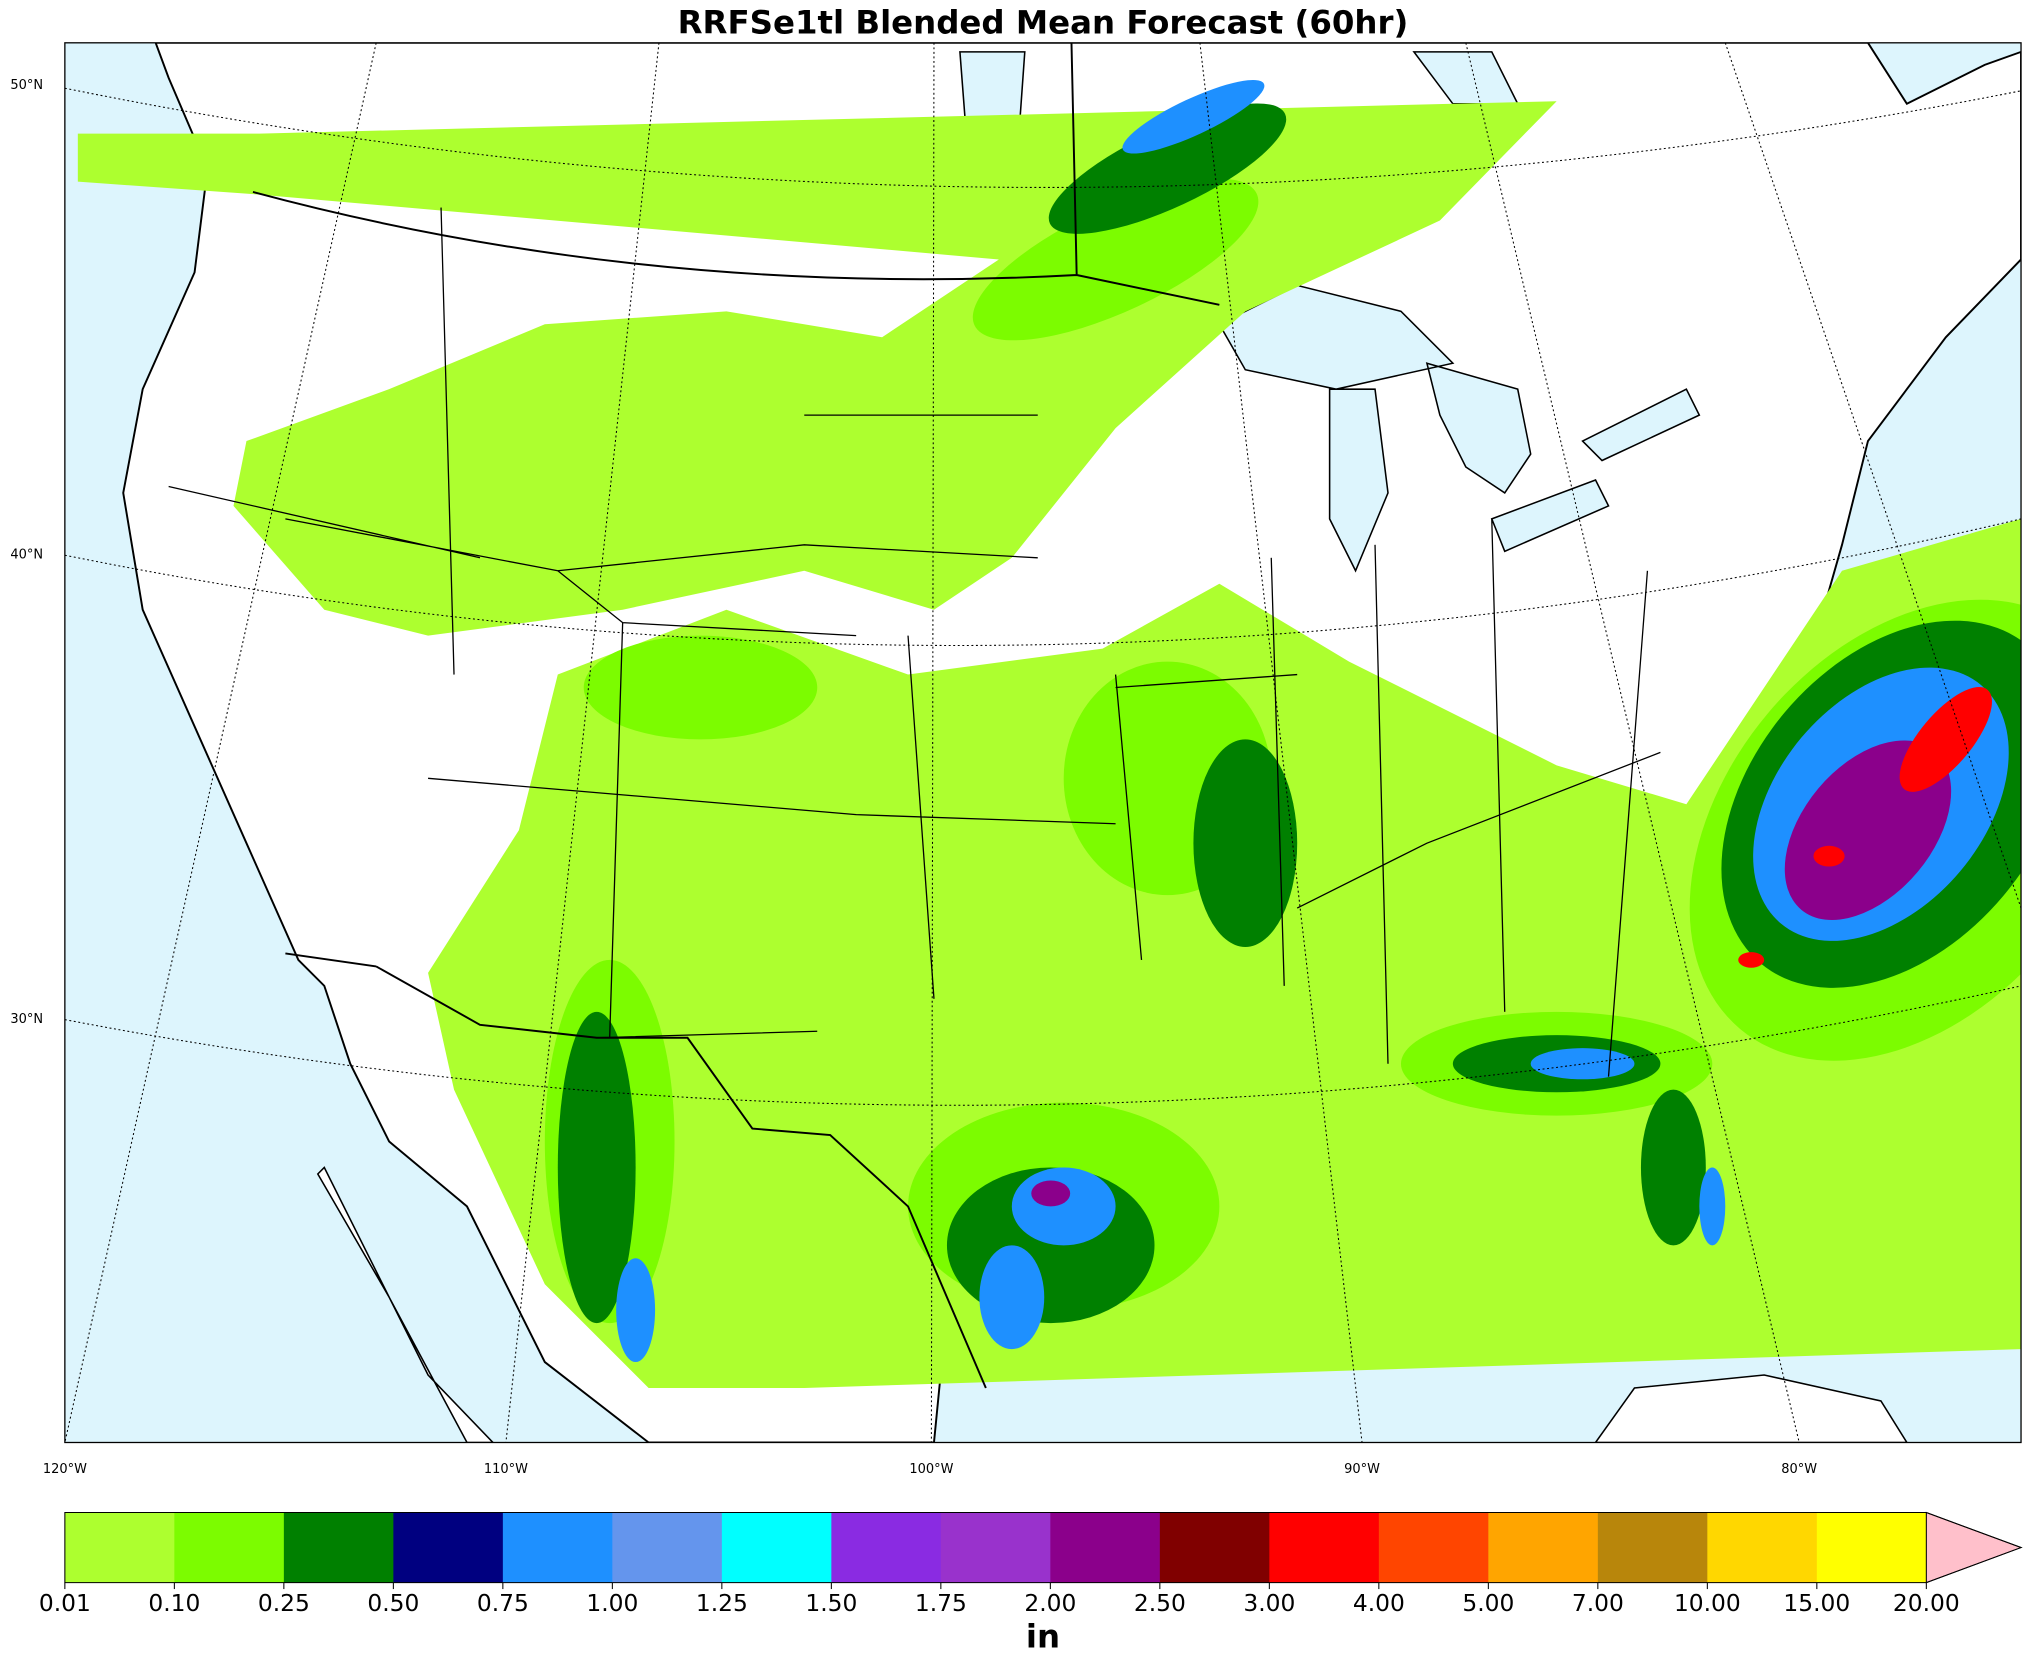 The width and height of the screenshot is (2034, 1666). Describe the element at coordinates (1488, 1603) in the screenshot. I see `colorbar-tick-label: 5.00` at that location.